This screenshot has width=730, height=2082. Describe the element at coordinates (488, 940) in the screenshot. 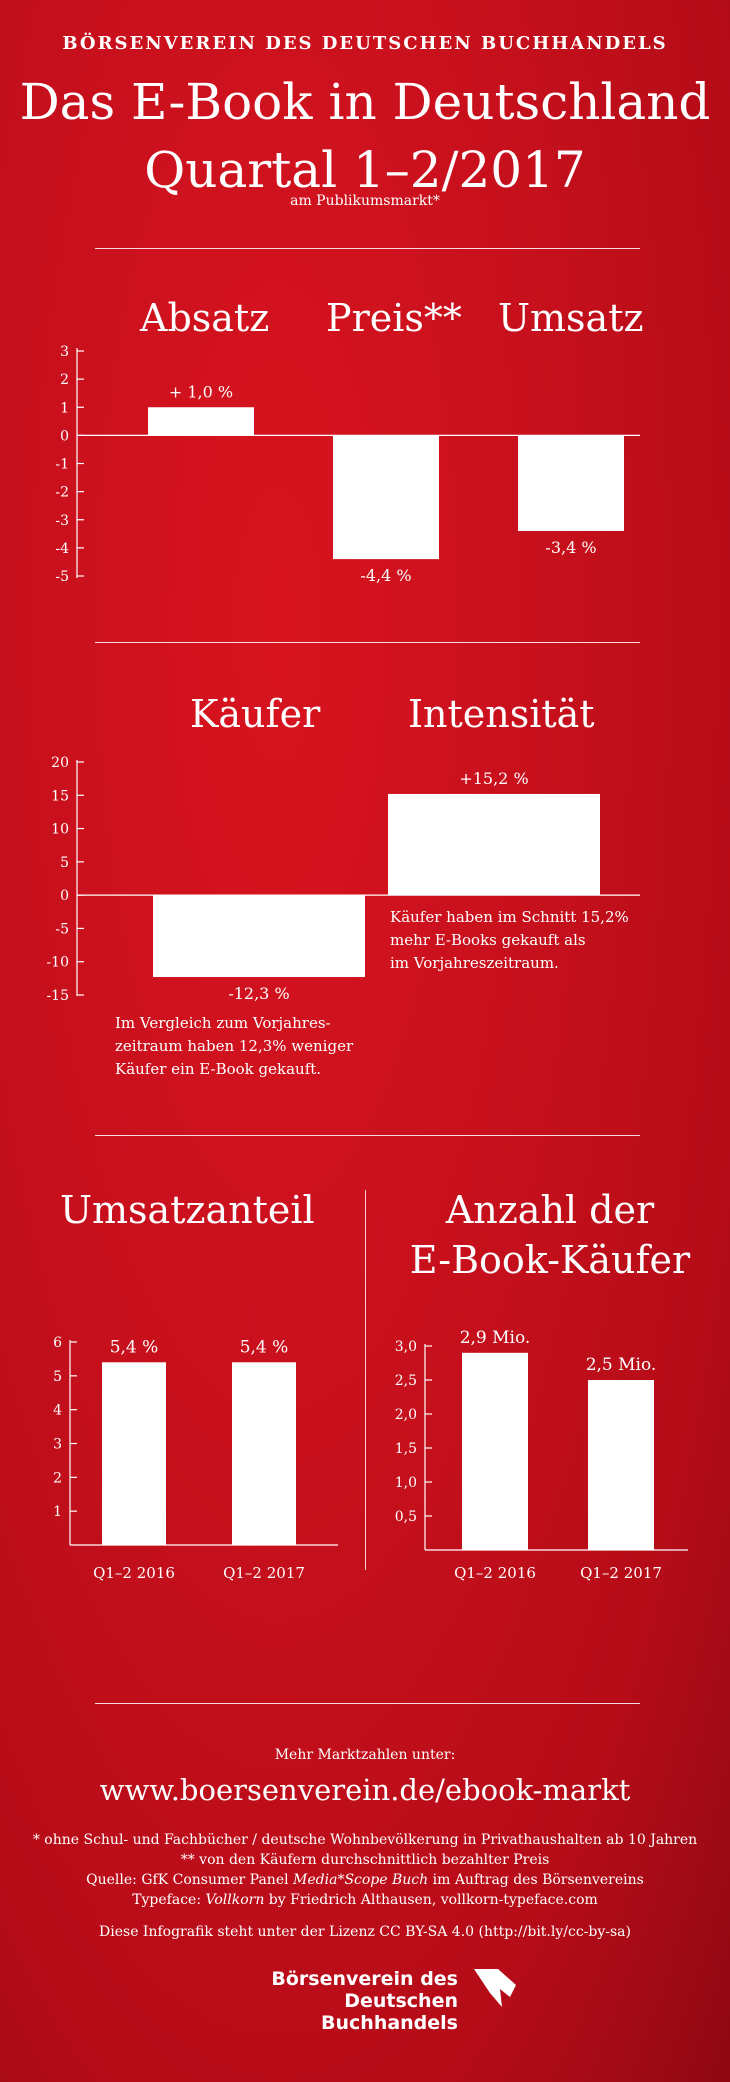

I see `note-line: mehr E-Books gekauft als` at that location.